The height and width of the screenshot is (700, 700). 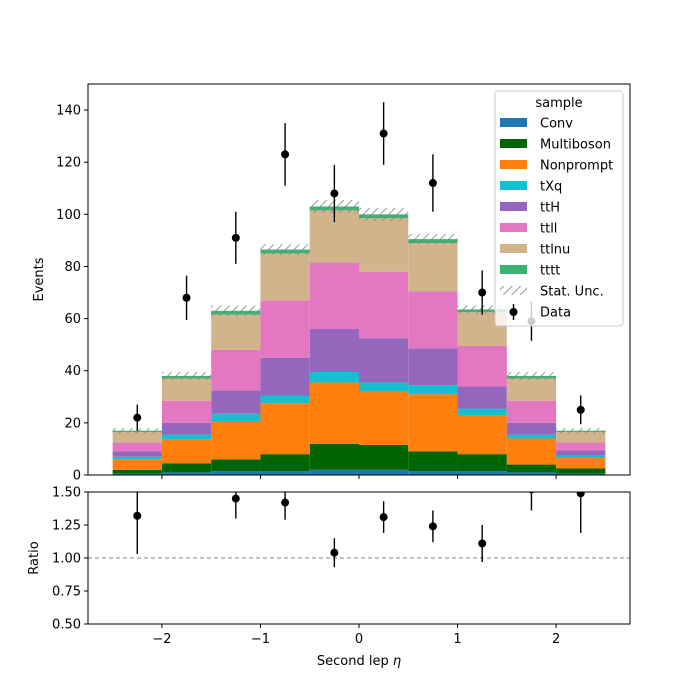 What do you see at coordinates (72, 423) in the screenshot?
I see `main-y-tick-label: 20` at bounding box center [72, 423].